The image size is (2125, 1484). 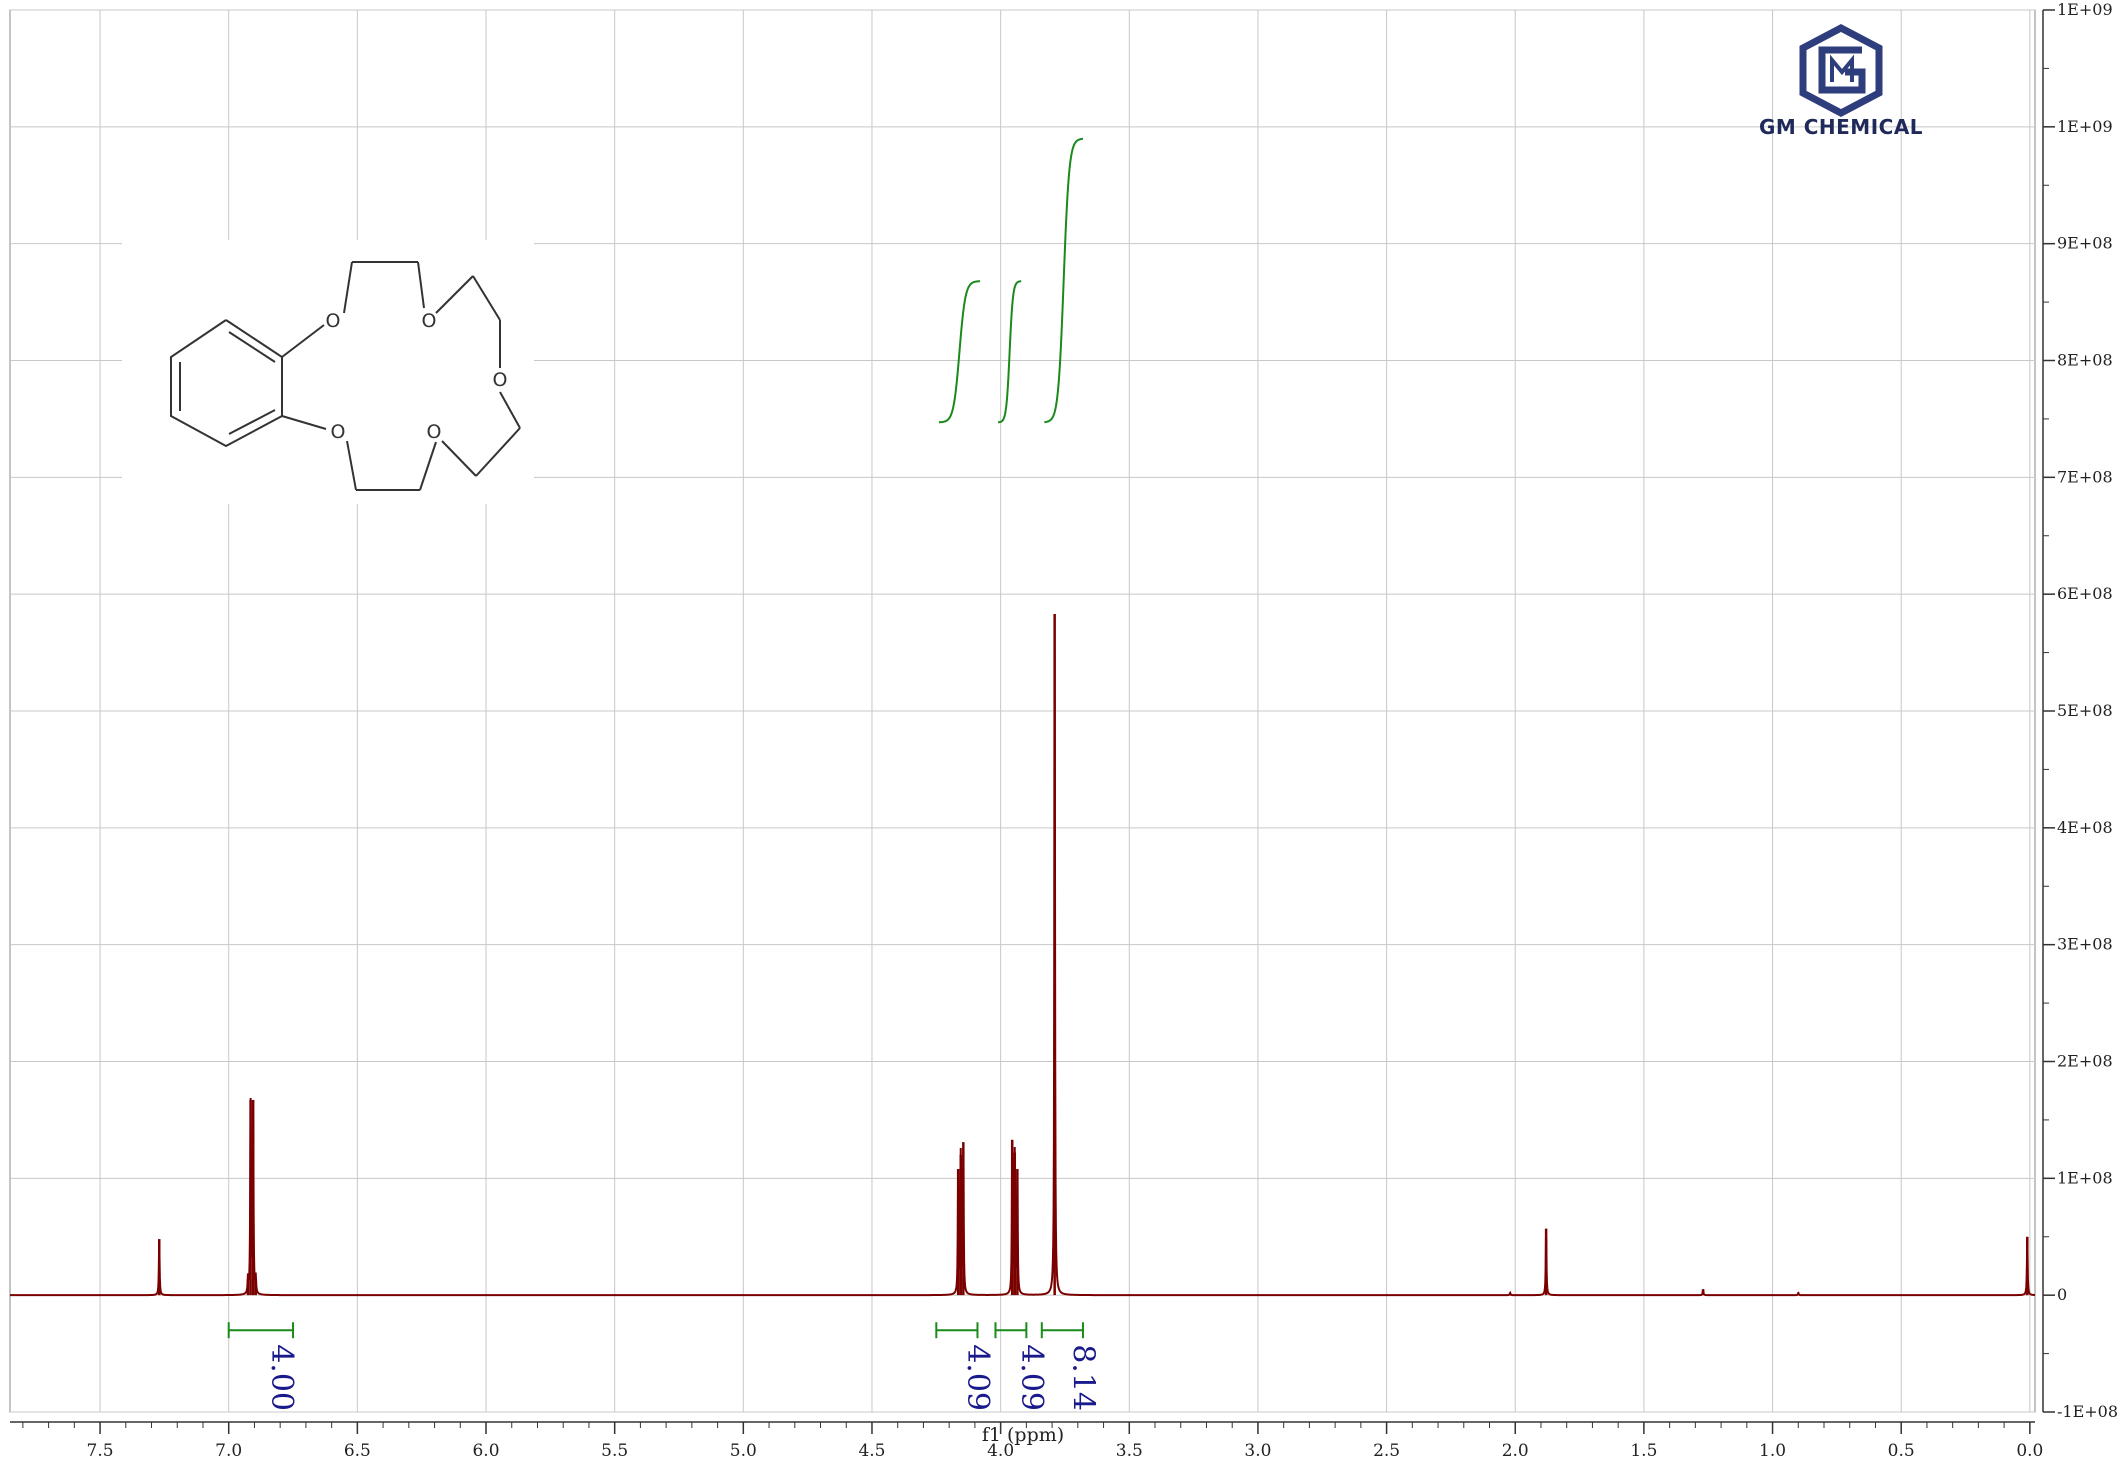 What do you see at coordinates (1023, 1435) in the screenshot?
I see `x-axis-label: f1 (ppm)` at bounding box center [1023, 1435].